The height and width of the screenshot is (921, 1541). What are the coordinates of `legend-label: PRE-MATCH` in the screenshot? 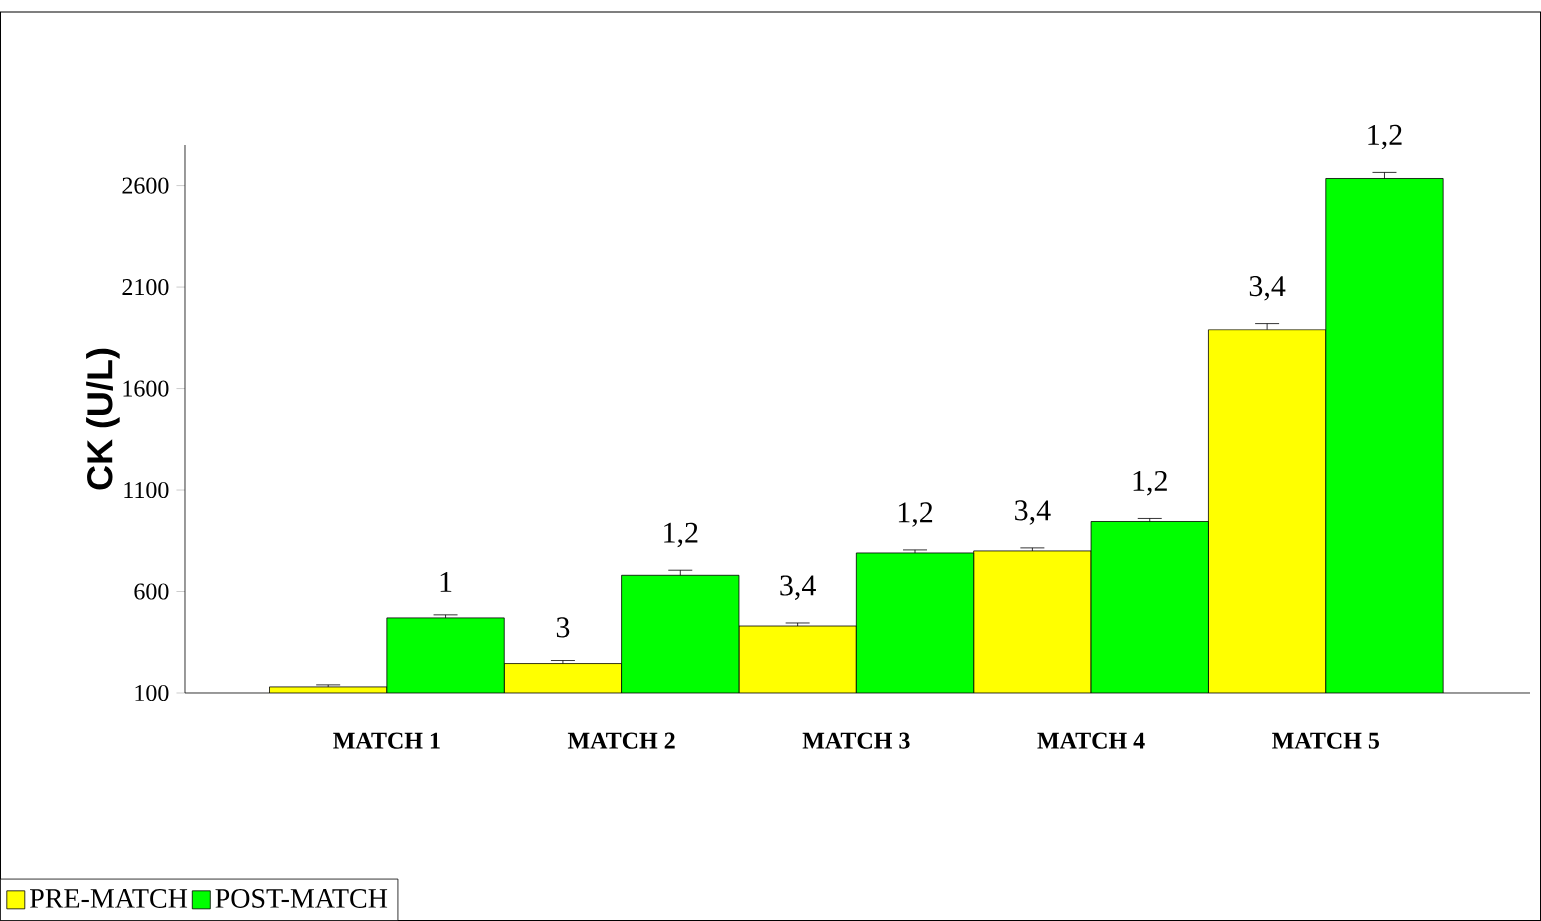 It's located at (109, 898).